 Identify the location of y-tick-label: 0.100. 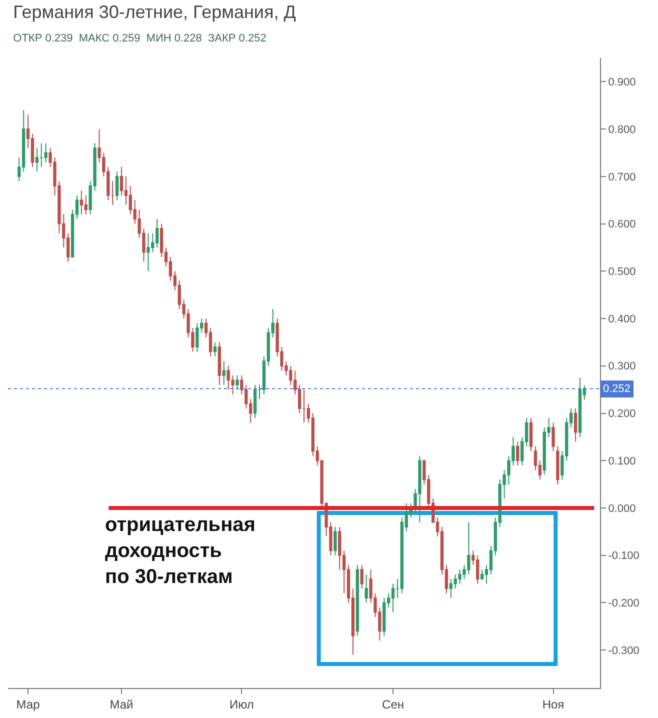
(622, 461).